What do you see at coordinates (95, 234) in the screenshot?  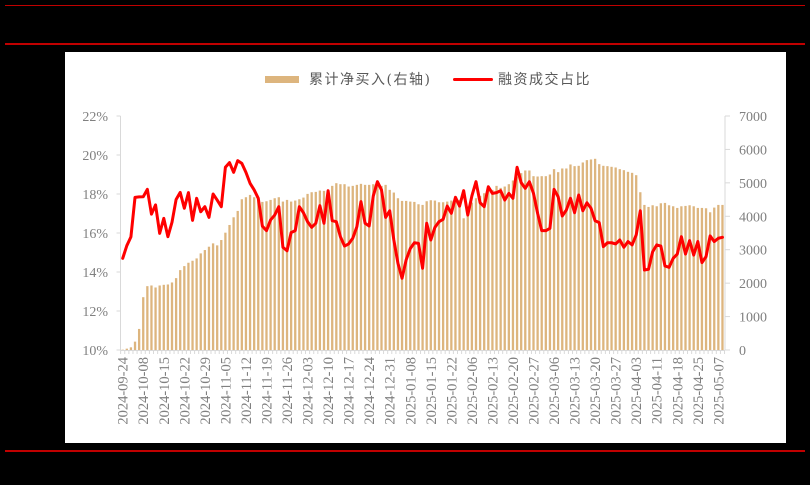 I see `left-axis-label: 16%` at bounding box center [95, 234].